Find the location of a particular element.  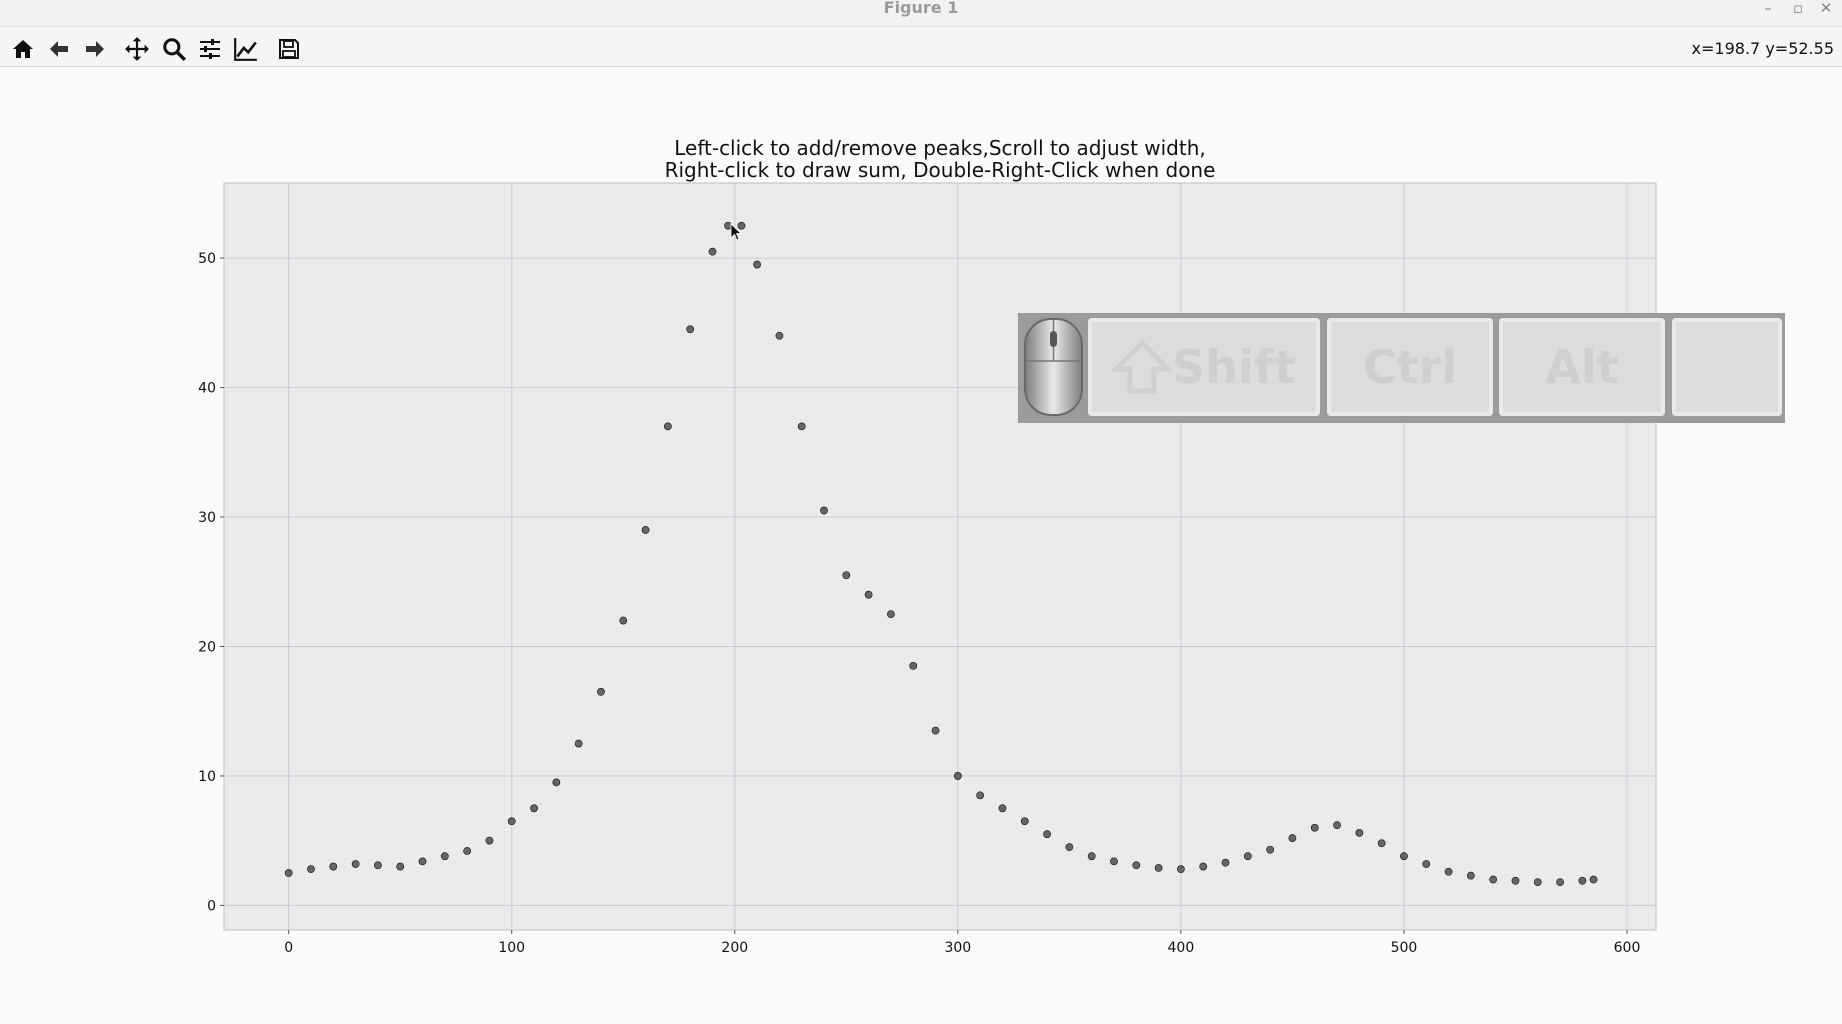

shift-key: Shift is located at coordinates (1204, 367).